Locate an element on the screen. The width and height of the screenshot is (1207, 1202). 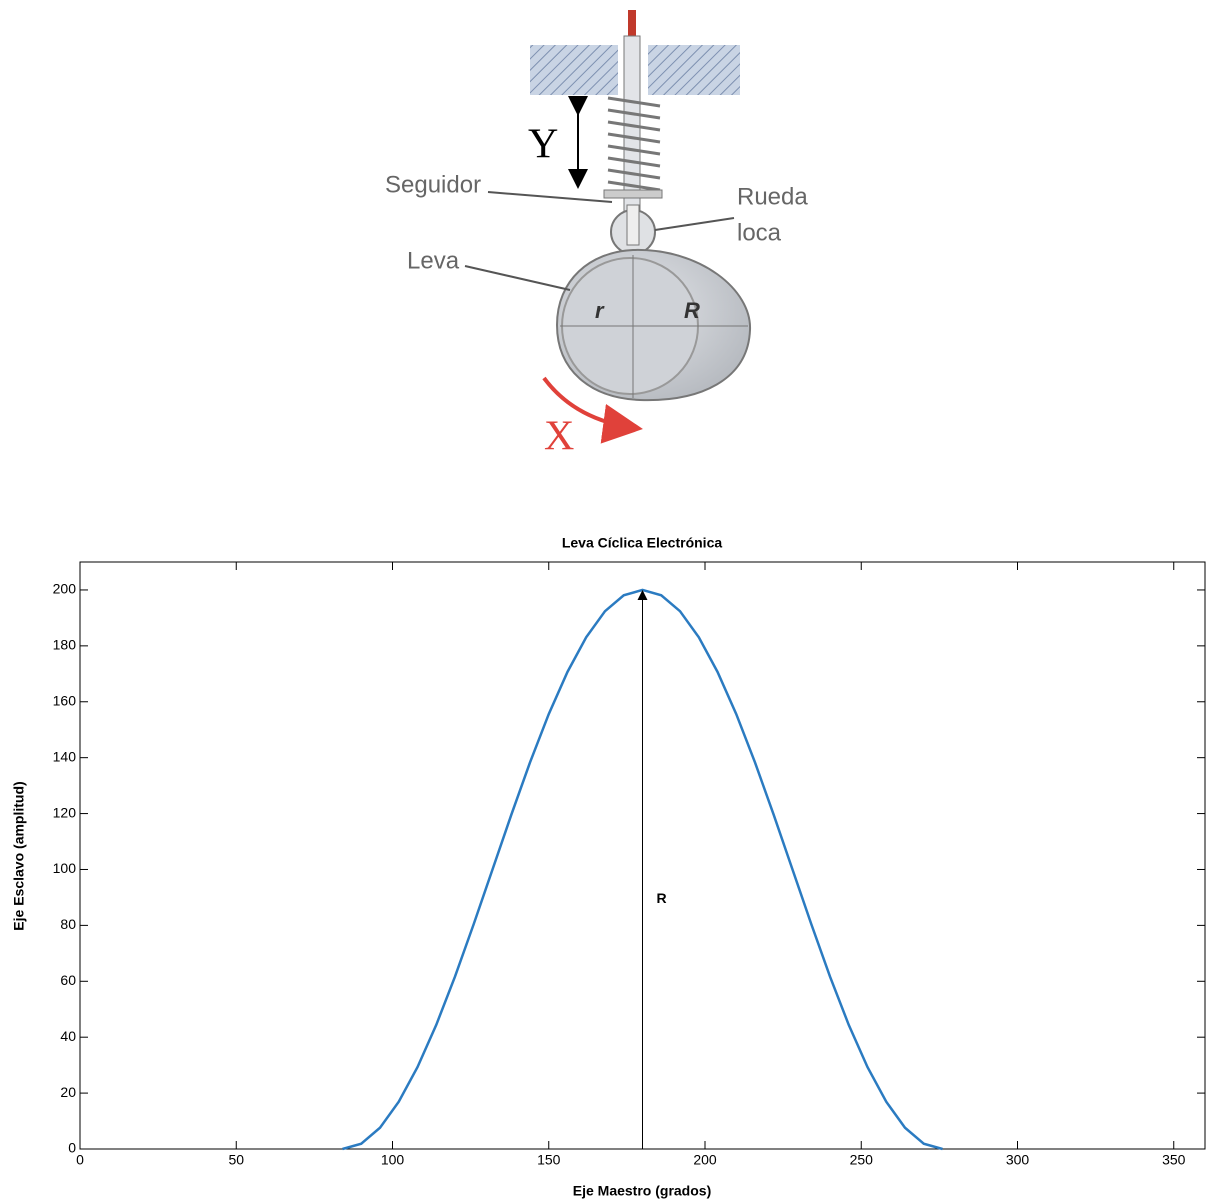
y-tick-label: 140 is located at coordinates (65, 756).